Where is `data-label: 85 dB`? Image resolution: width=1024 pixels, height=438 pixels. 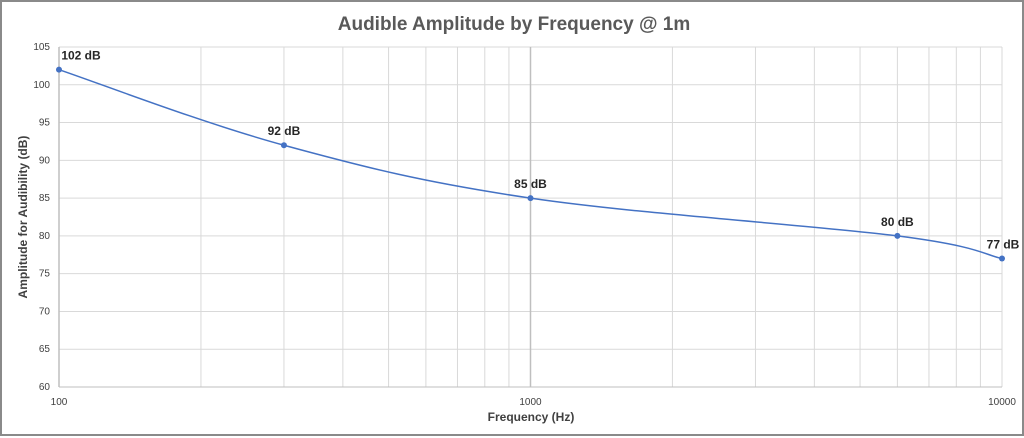
data-label: 85 dB is located at coordinates (530, 184).